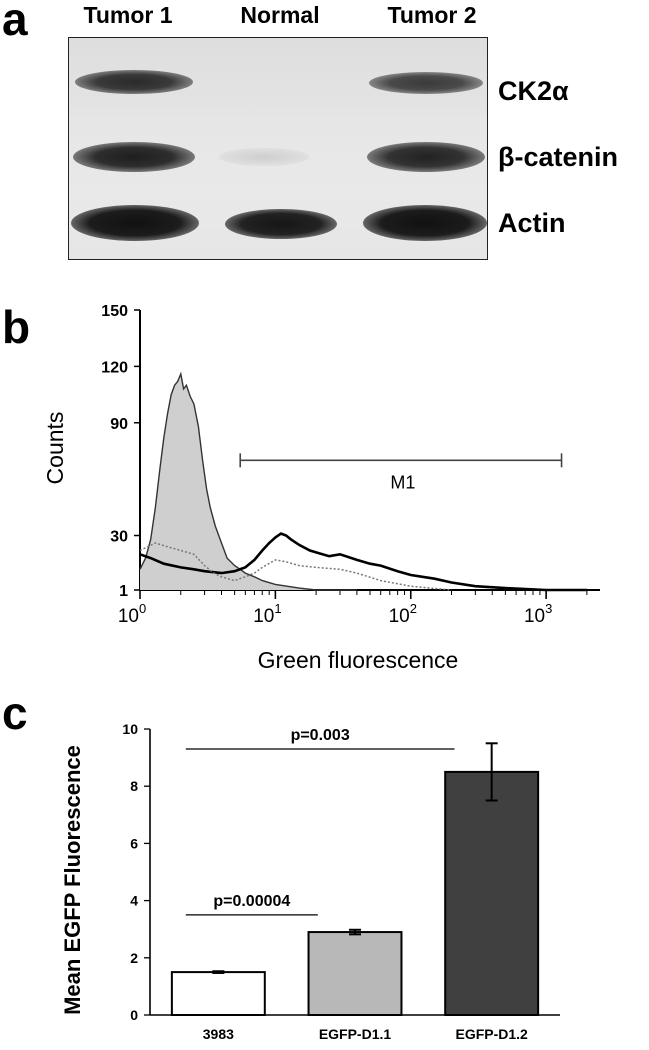 The image size is (649, 1050). Describe the element at coordinates (402, 482) in the screenshot. I see `m1-marker-label: M1` at that location.